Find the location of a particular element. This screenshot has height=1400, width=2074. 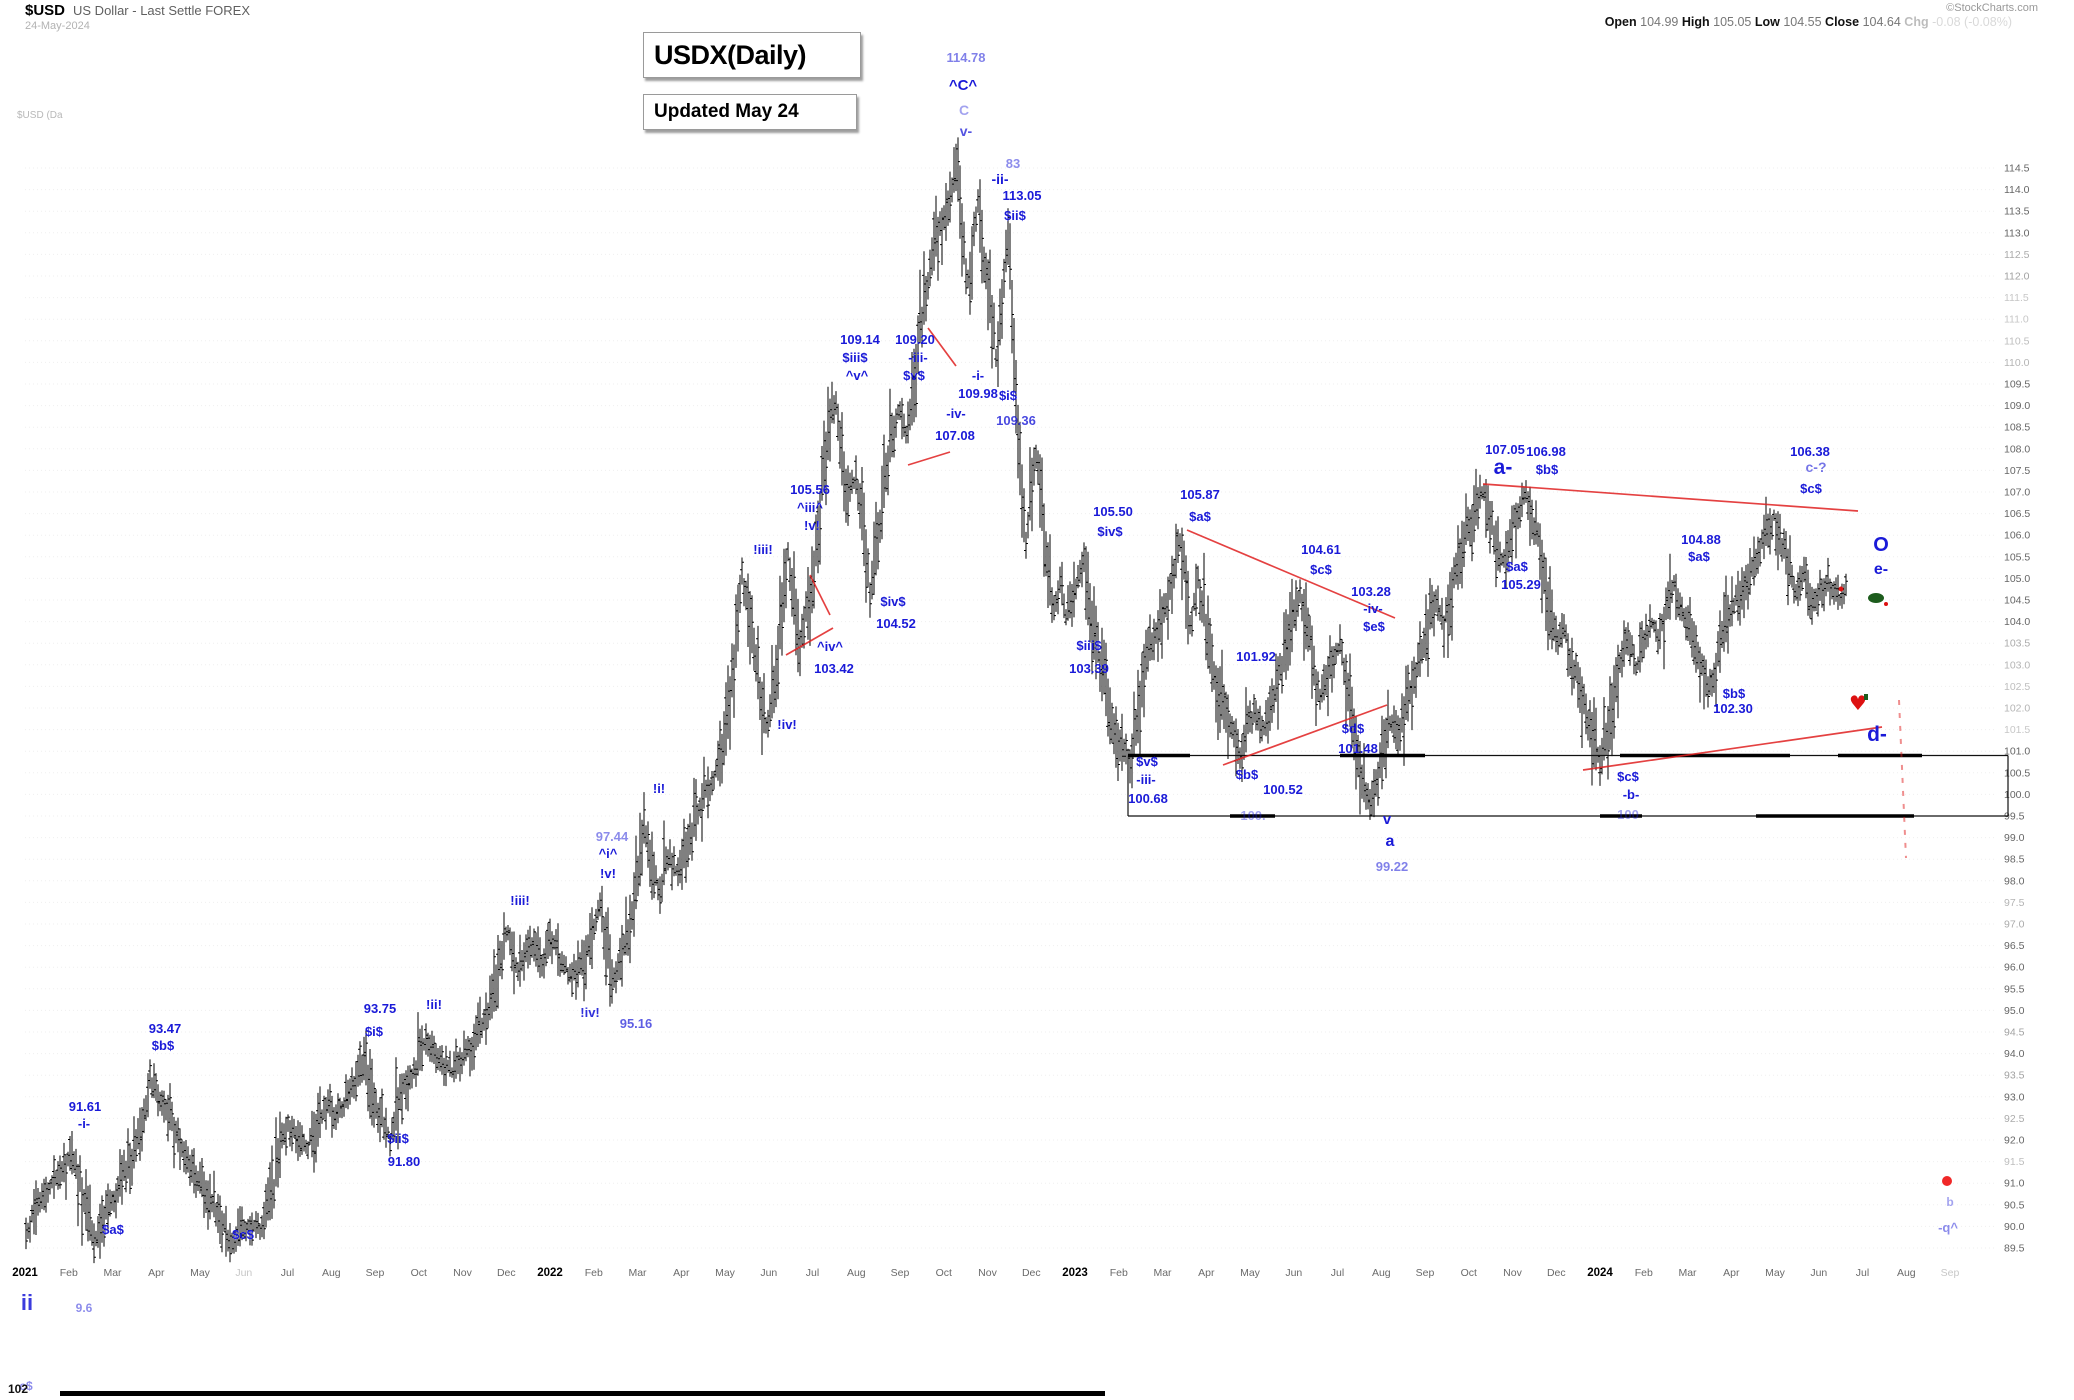

wave-label: 109.14 is located at coordinates (860, 339).